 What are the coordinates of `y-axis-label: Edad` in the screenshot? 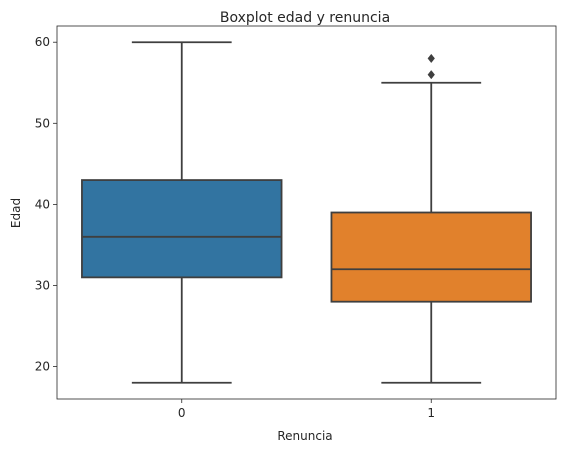 It's located at (16, 213).